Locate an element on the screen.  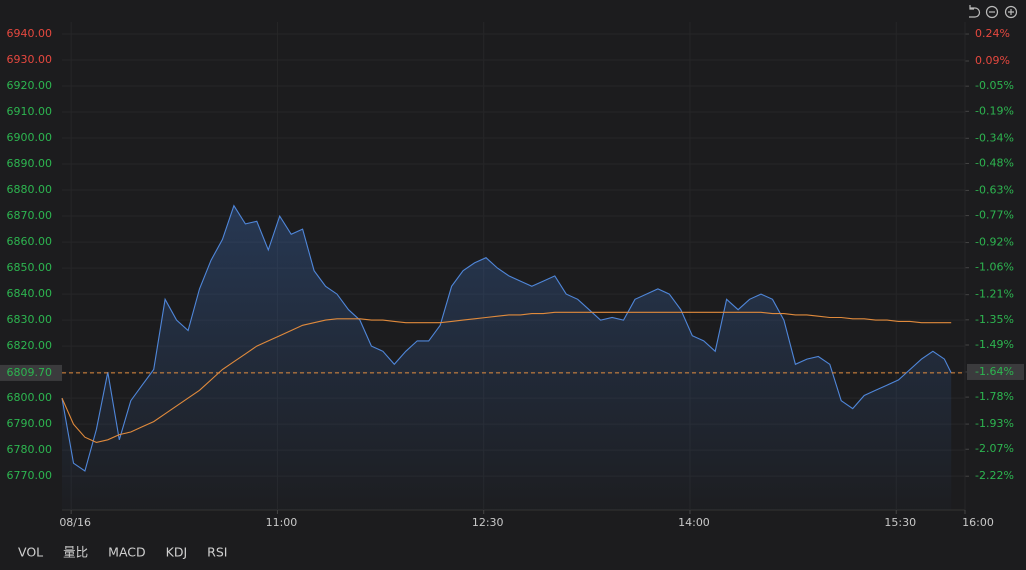
y-tick-label: 6820.00 is located at coordinates (30, 345).